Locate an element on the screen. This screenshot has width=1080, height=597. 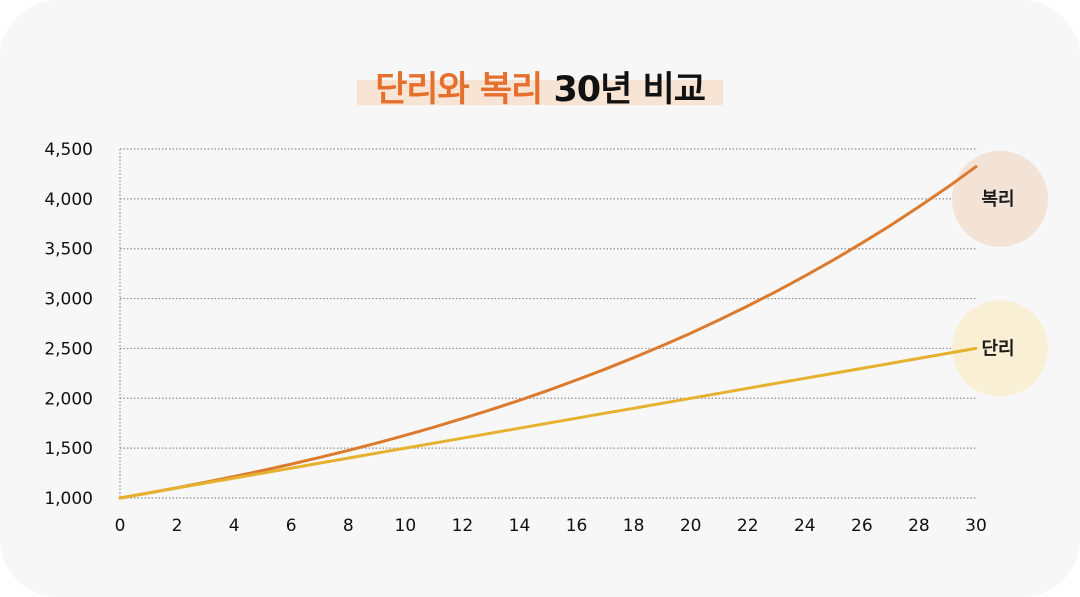
x-tick-label: 6 is located at coordinates (291, 526).